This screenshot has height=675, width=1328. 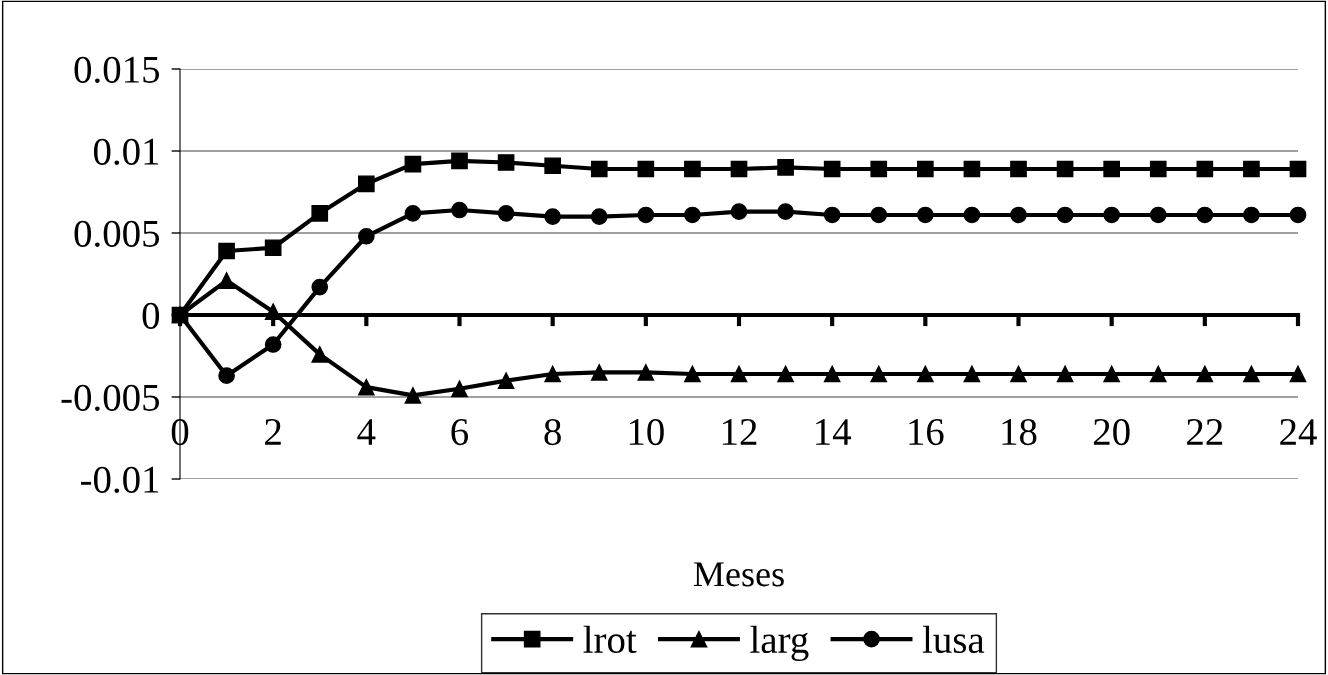 What do you see at coordinates (117, 70) in the screenshot?
I see `y-tick-label: 0.015` at bounding box center [117, 70].